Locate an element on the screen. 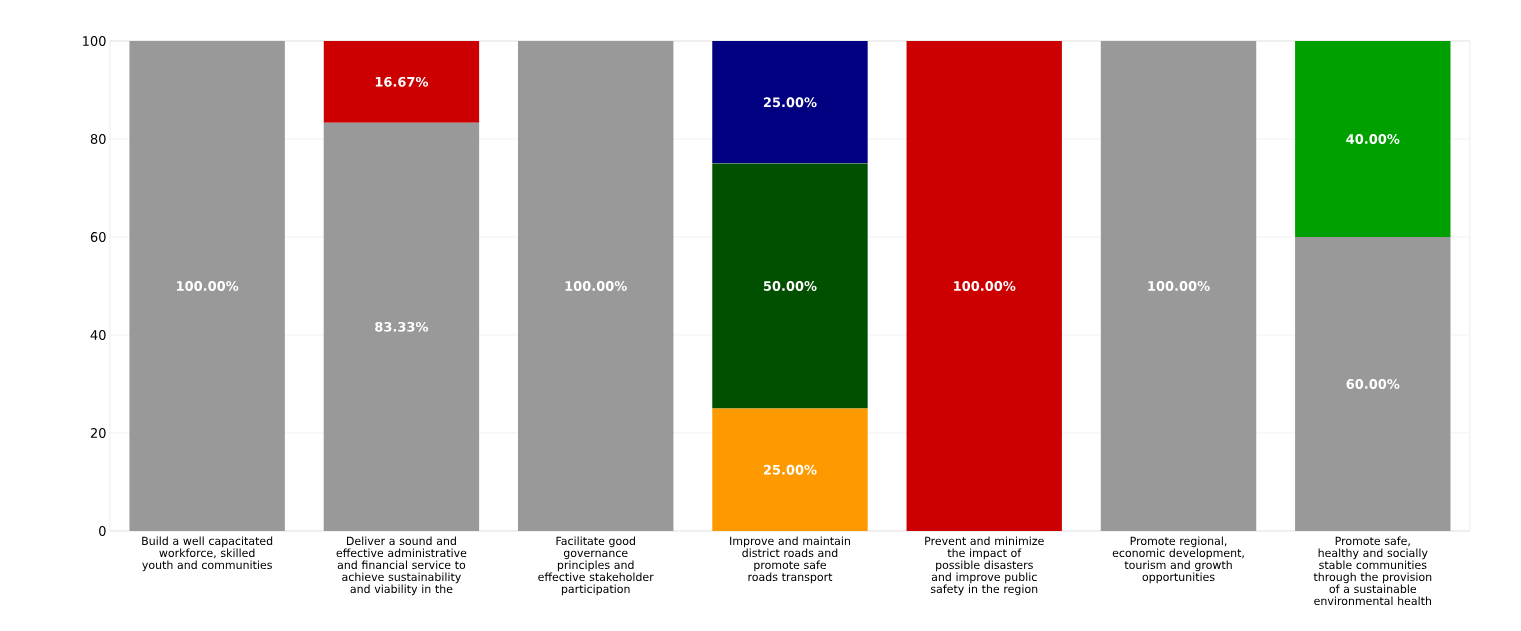  data-label: 40.00% is located at coordinates (1373, 139).